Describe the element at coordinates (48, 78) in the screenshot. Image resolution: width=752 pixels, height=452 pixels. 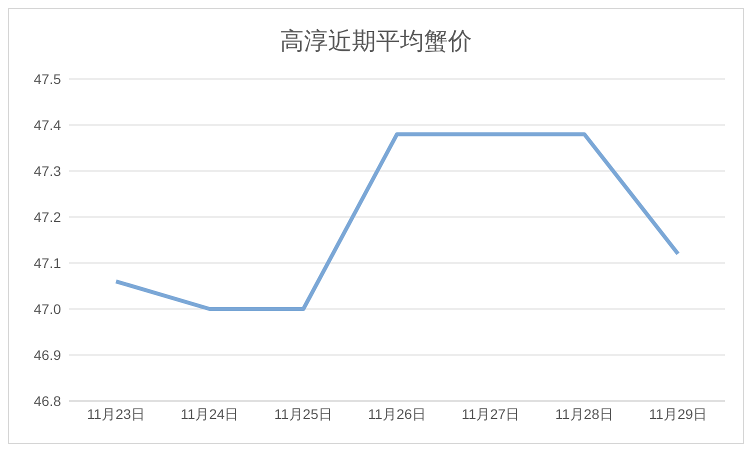
I see `y-tick-label: 47.5` at that location.